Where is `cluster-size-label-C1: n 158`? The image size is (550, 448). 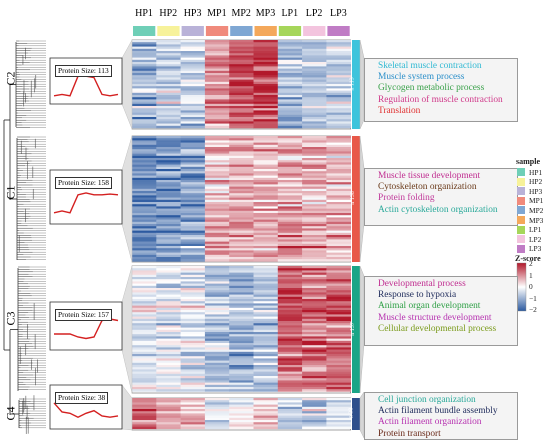
cluster-size-label-C1: n 158 is located at coordinates (352, 198).